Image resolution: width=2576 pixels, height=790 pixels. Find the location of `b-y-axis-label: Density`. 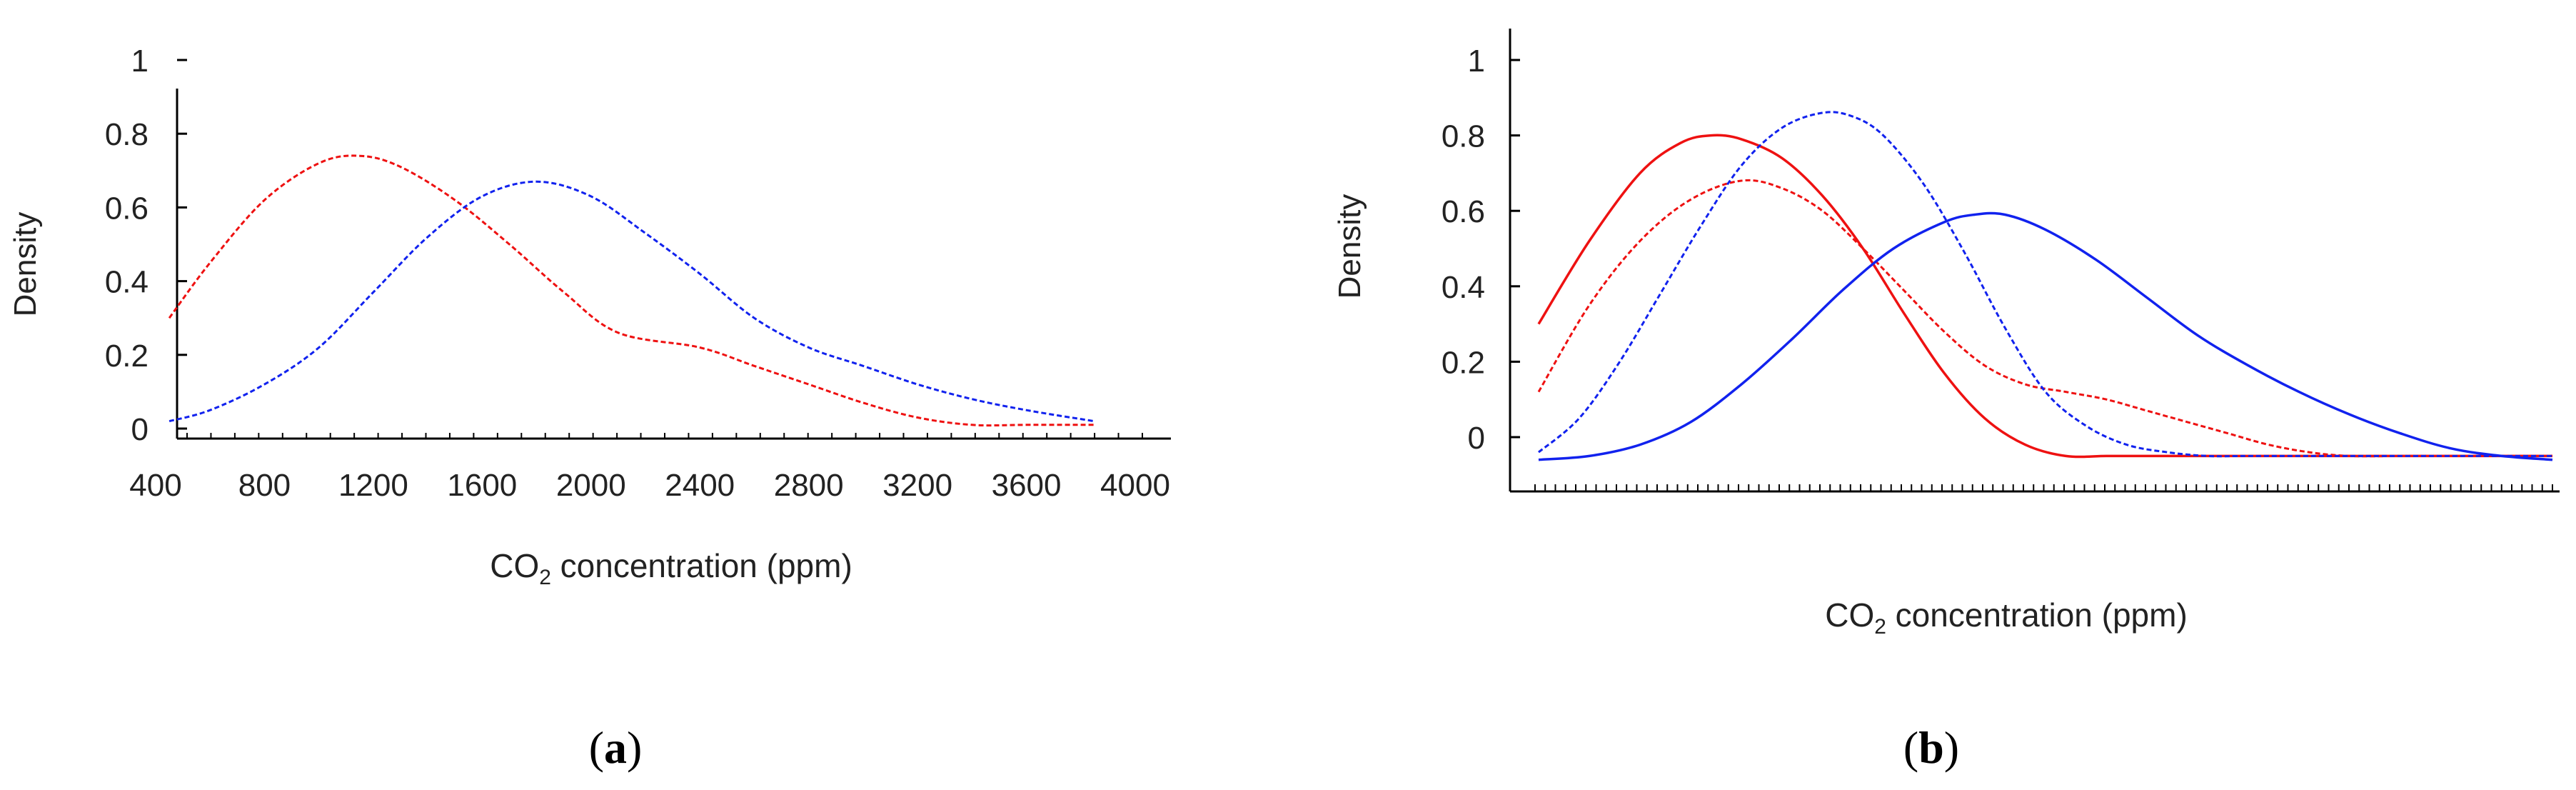

b-y-axis-label: Density is located at coordinates (1349, 246).